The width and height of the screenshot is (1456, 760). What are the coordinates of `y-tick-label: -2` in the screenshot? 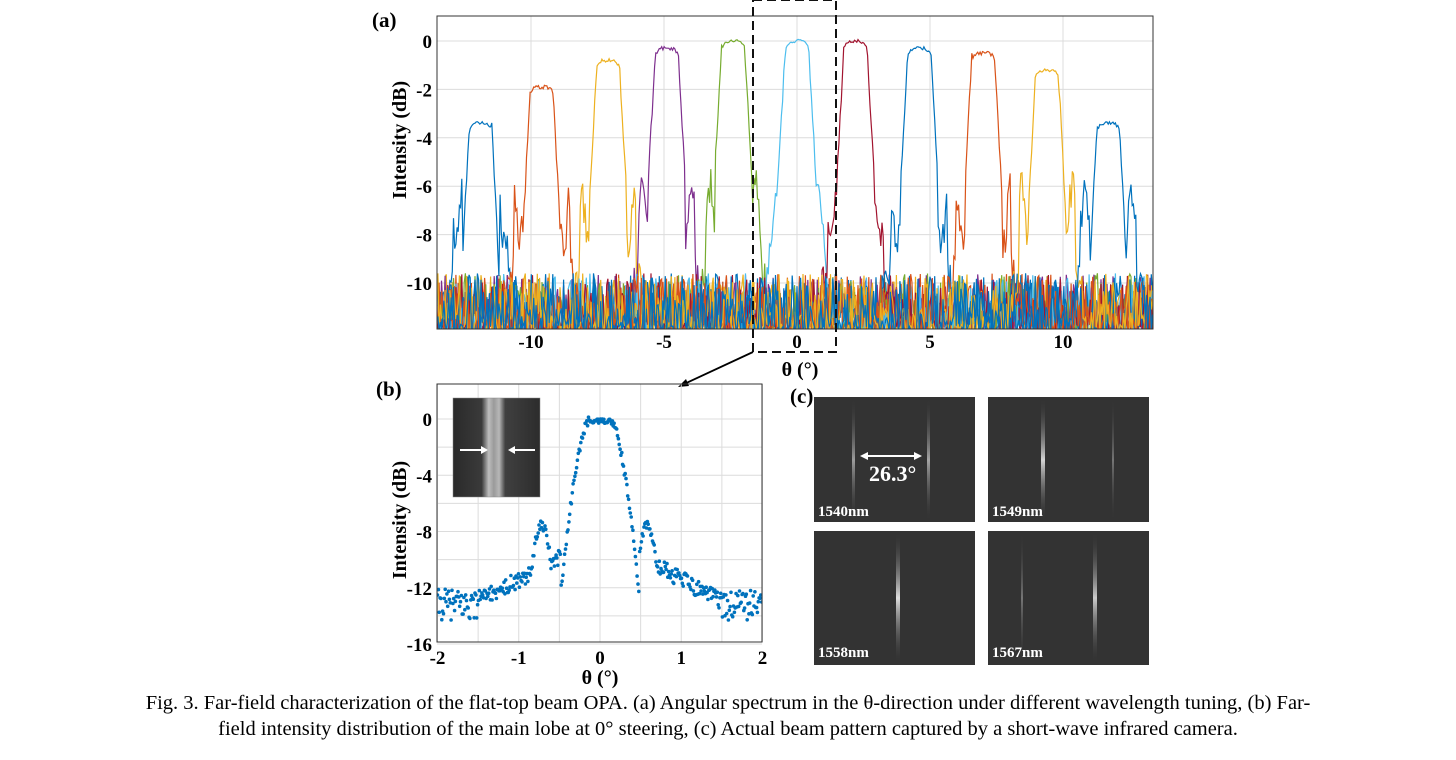 It's located at (424, 90).